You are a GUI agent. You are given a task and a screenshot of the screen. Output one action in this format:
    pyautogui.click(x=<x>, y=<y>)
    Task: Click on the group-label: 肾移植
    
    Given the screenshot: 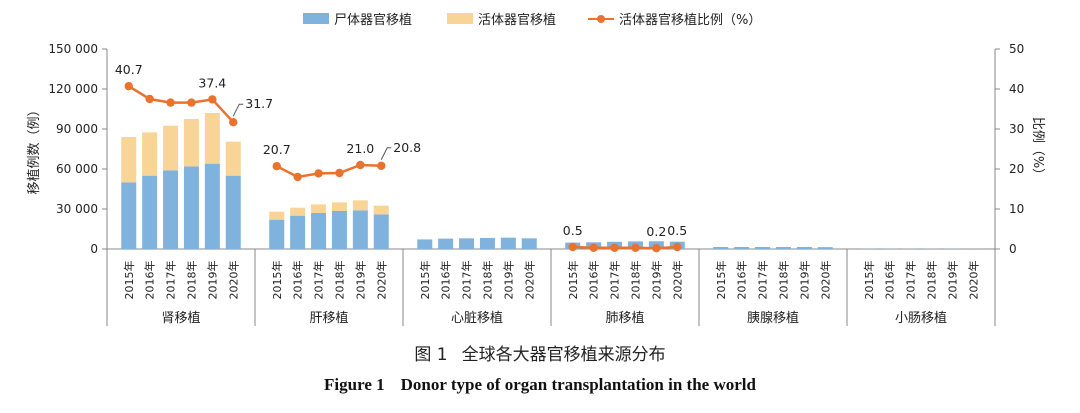 What is the action you would take?
    pyautogui.click(x=180, y=318)
    